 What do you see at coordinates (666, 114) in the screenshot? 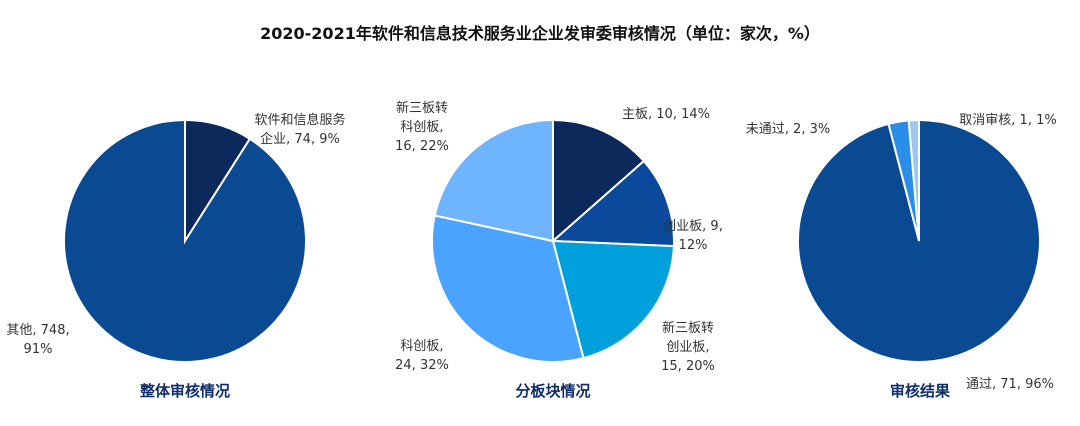
I see `pie1-data-label-0: 主板, 10, 14%` at bounding box center [666, 114].